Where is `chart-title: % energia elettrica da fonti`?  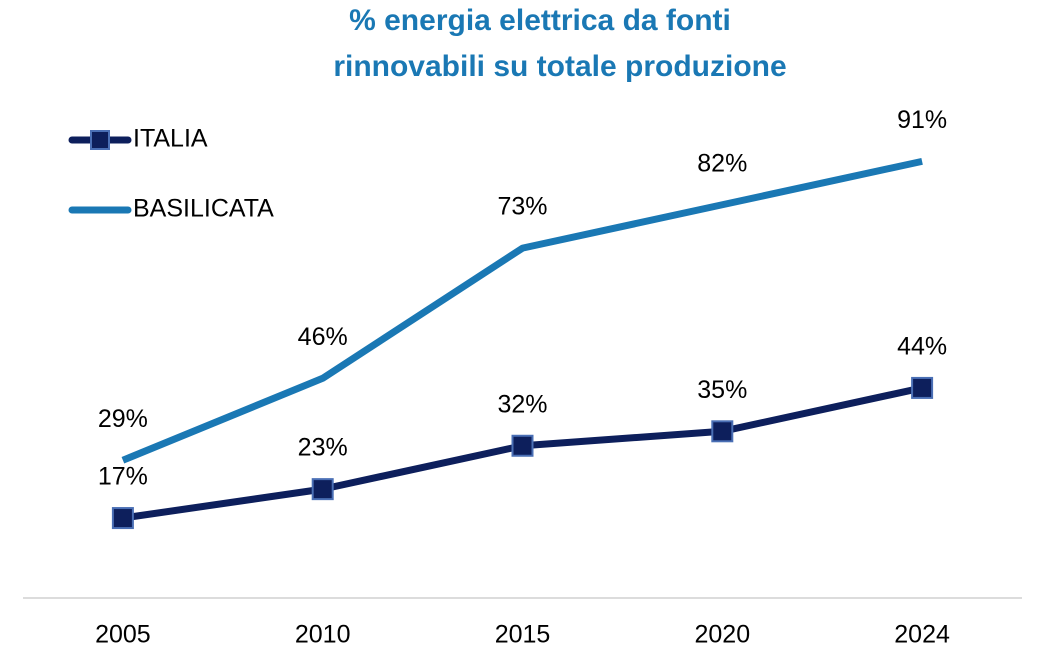 chart-title: % energia elettrica da fonti is located at coordinates (540, 20).